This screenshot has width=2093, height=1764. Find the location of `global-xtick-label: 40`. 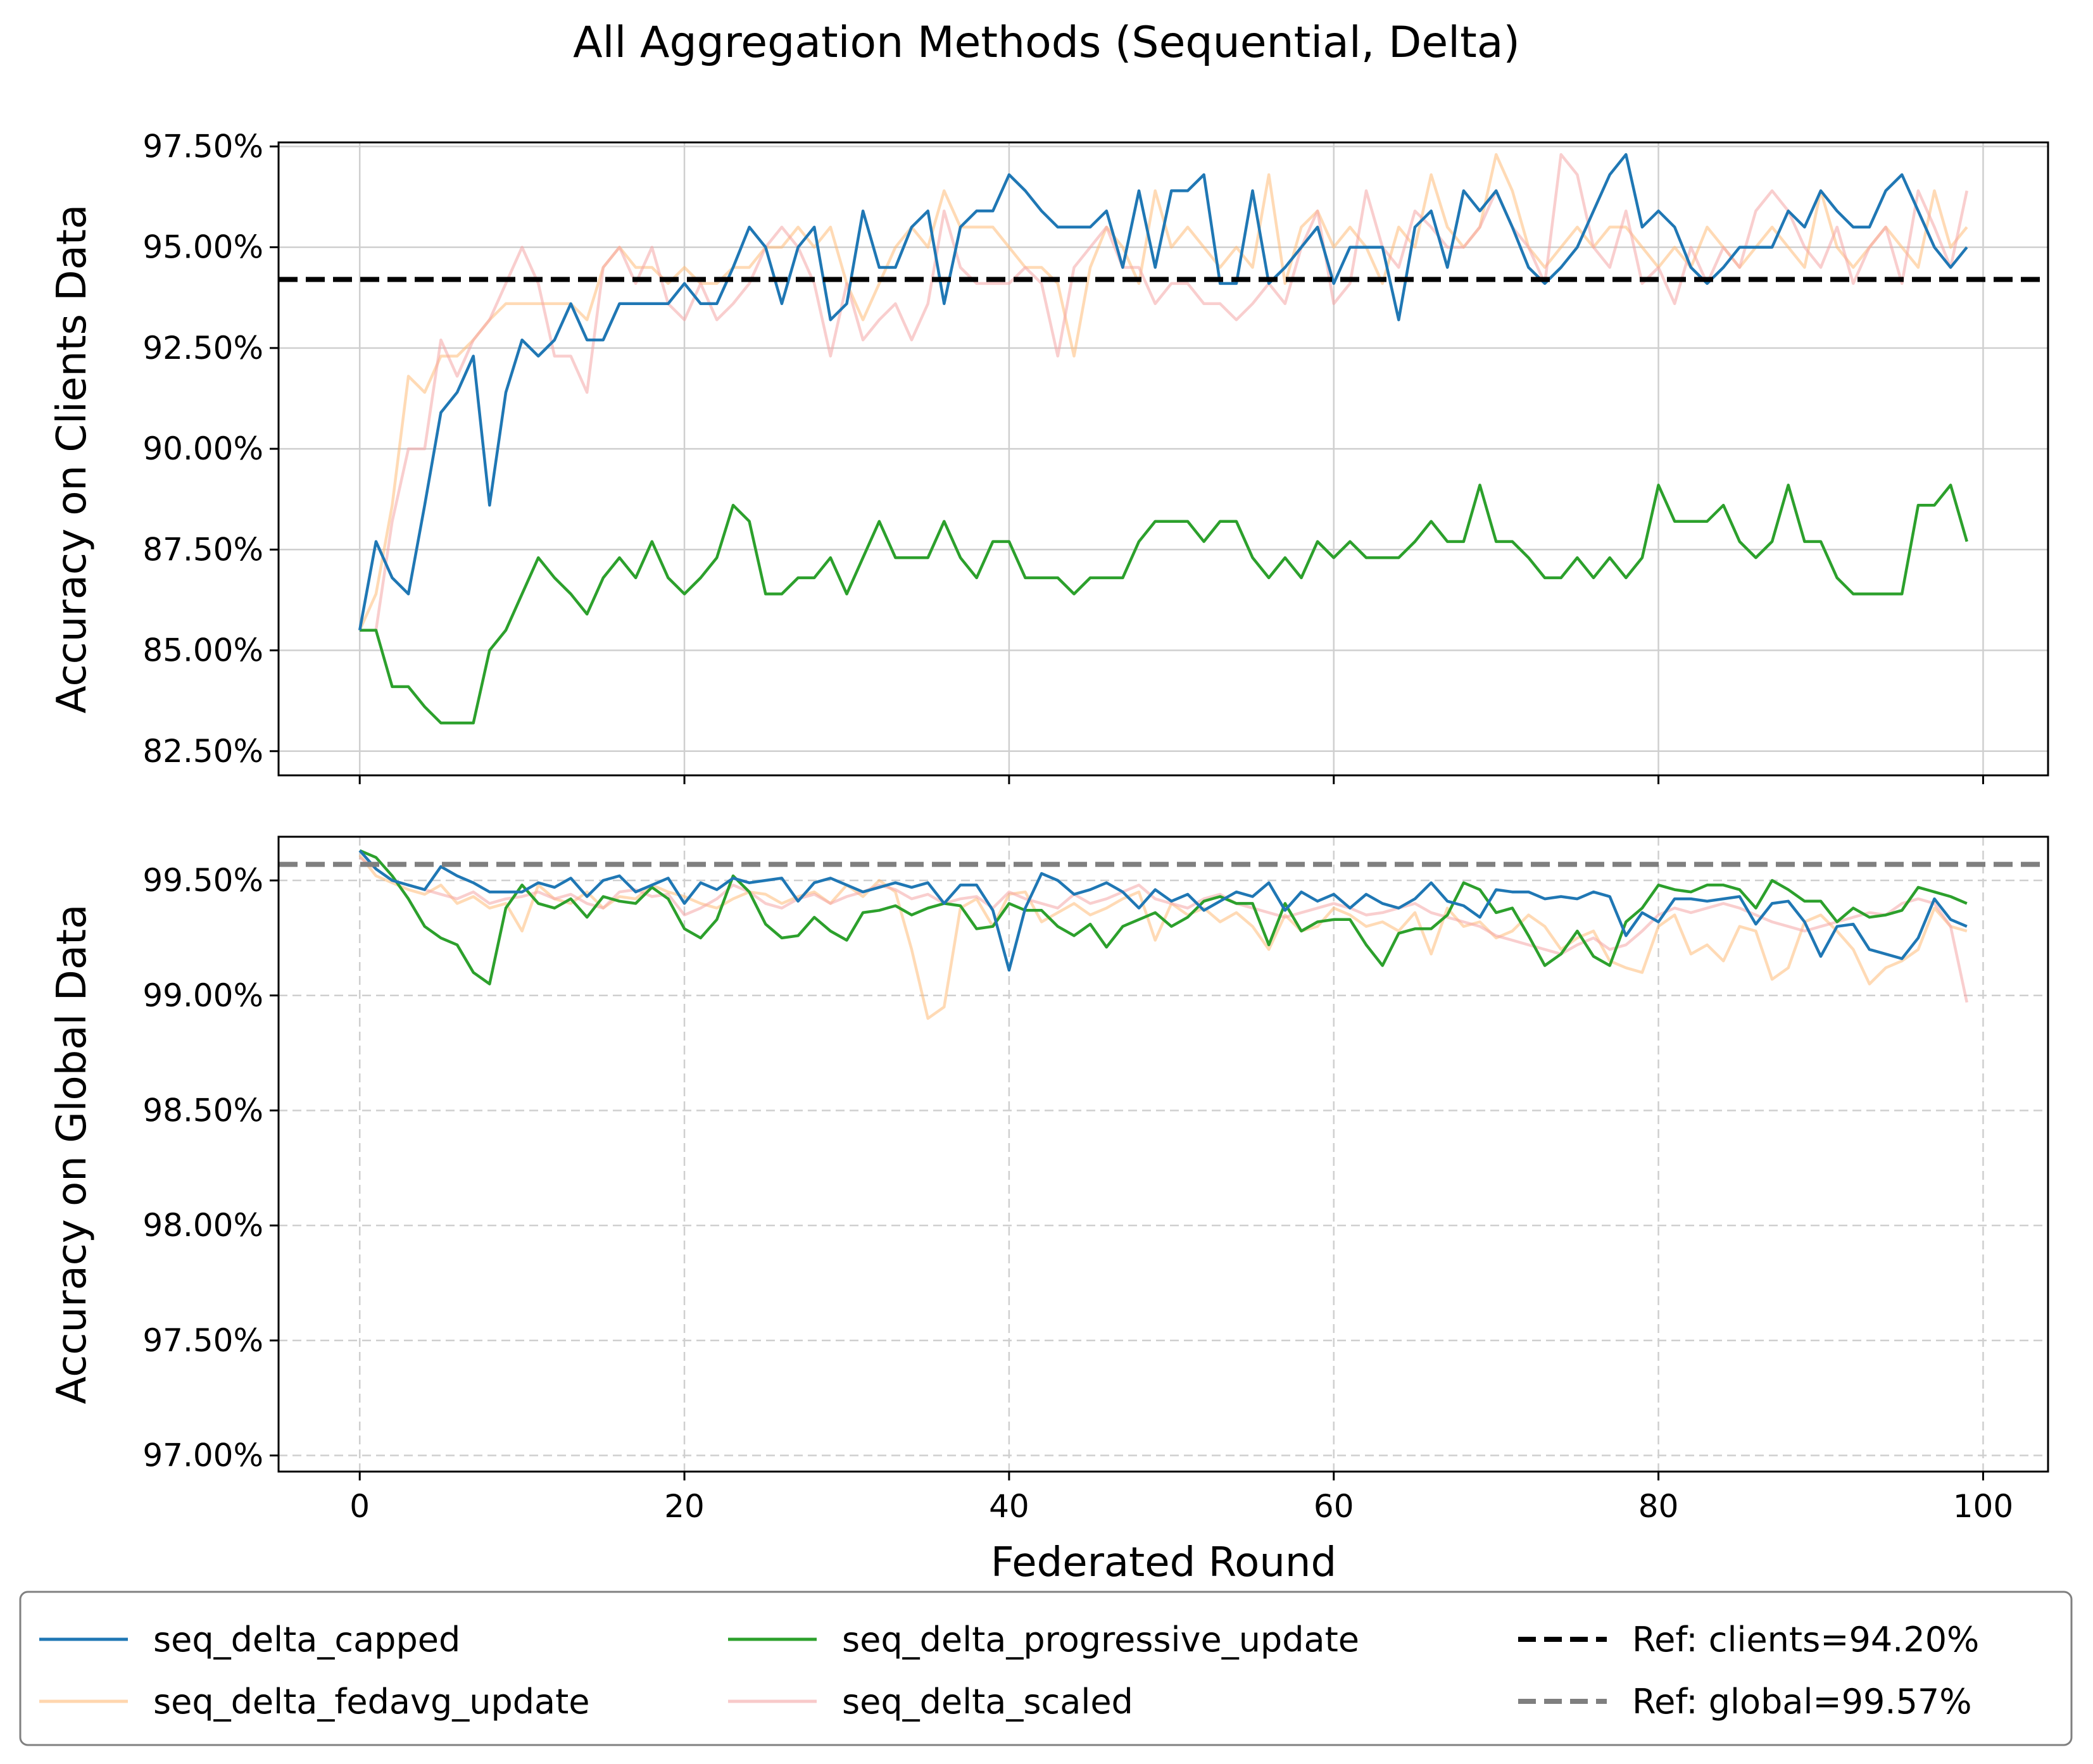

global-xtick-label: 40 is located at coordinates (1009, 1506).